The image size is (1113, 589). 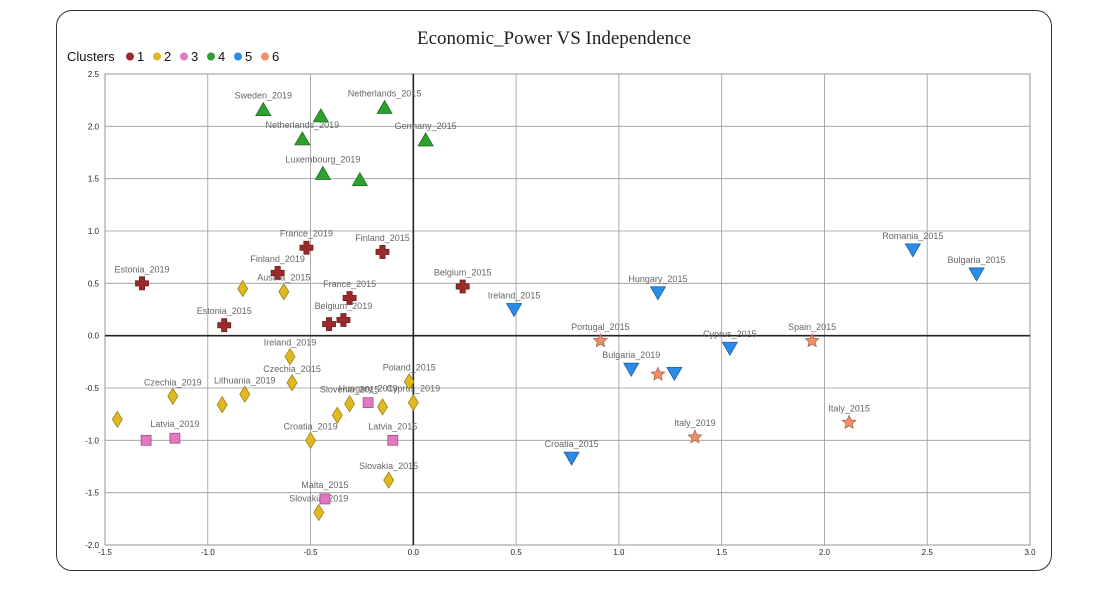 What do you see at coordinates (140, 56) in the screenshot?
I see `legend-label-1: 1` at bounding box center [140, 56].